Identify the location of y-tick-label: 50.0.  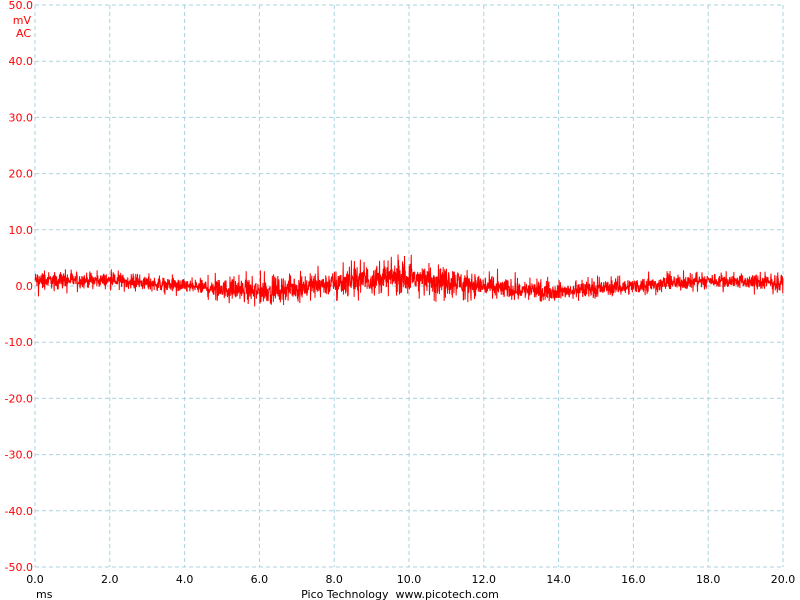
(21, 6).